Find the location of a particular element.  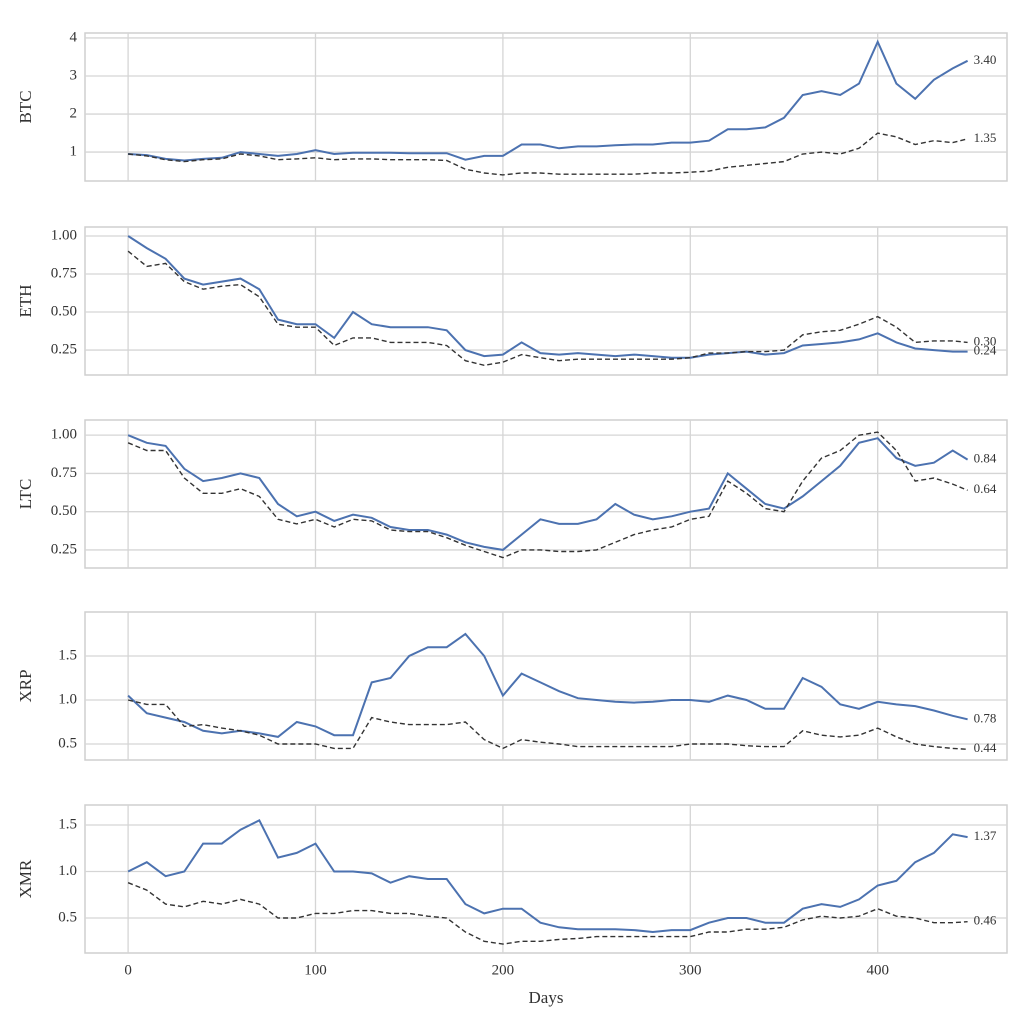

value-label: 0.24 is located at coordinates (985, 350).